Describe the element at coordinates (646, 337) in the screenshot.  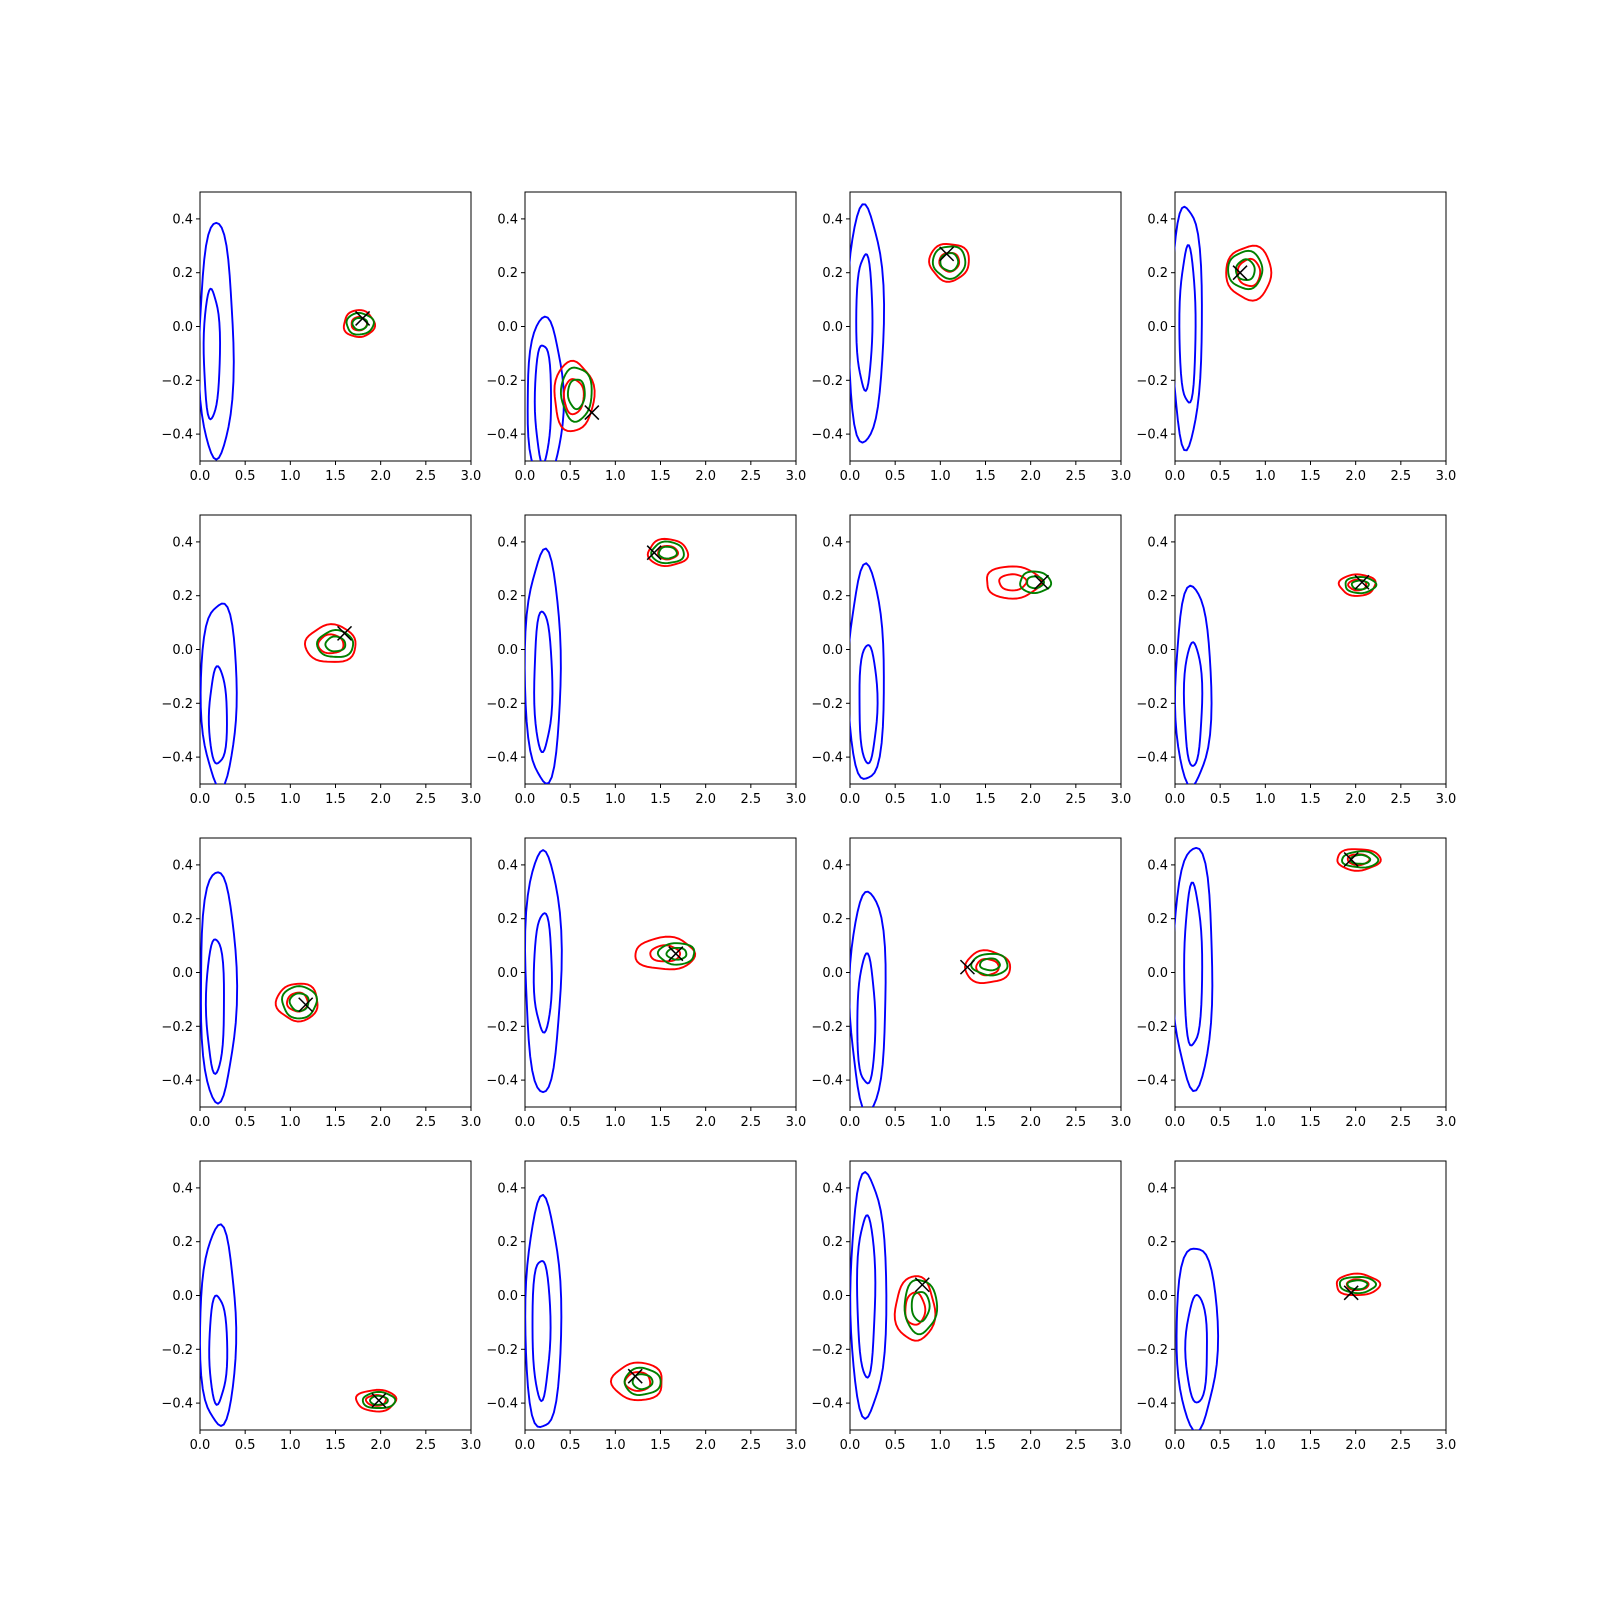
I see `subplot-2: 0.0 0.5 1.0 1.5 2.0 2.5 3.0 0.4 0.2 0.0 −0.2 −0.4` at that location.